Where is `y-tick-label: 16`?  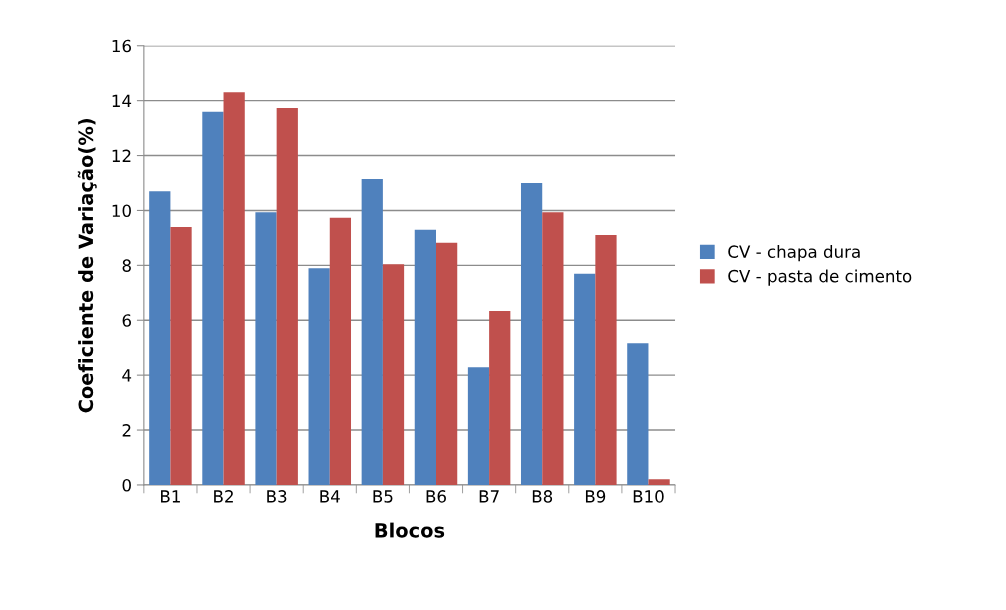
y-tick-label: 16 is located at coordinates (121, 46).